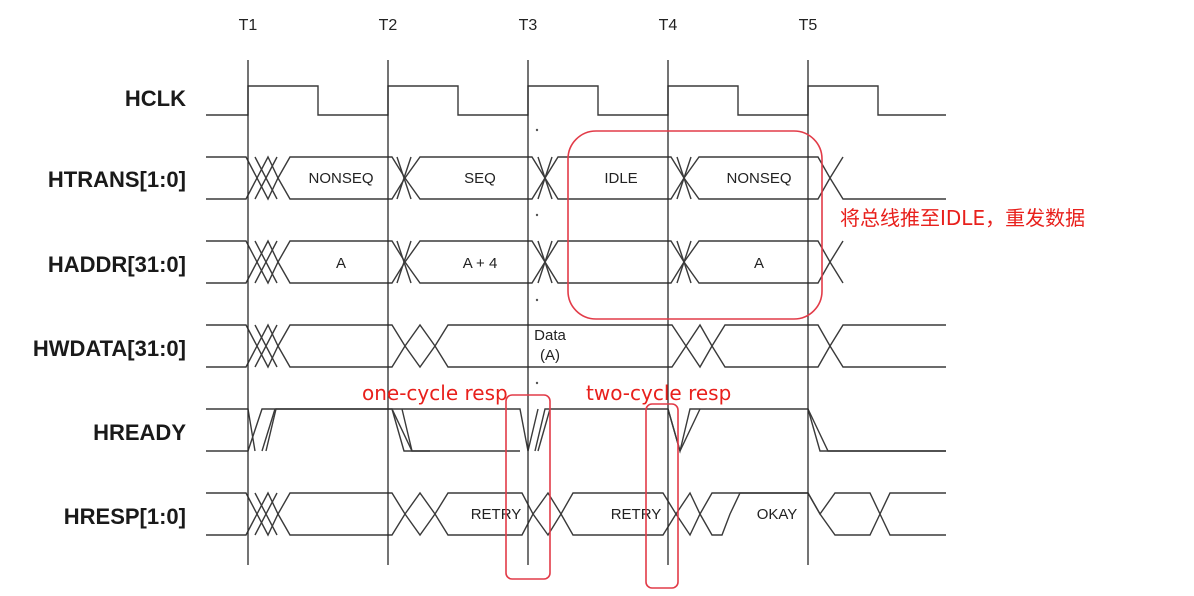 Image resolution: width=1194 pixels, height=596 pixels. Describe the element at coordinates (550, 335) in the screenshot. I see `hwdata-value-line1: Data` at that location.